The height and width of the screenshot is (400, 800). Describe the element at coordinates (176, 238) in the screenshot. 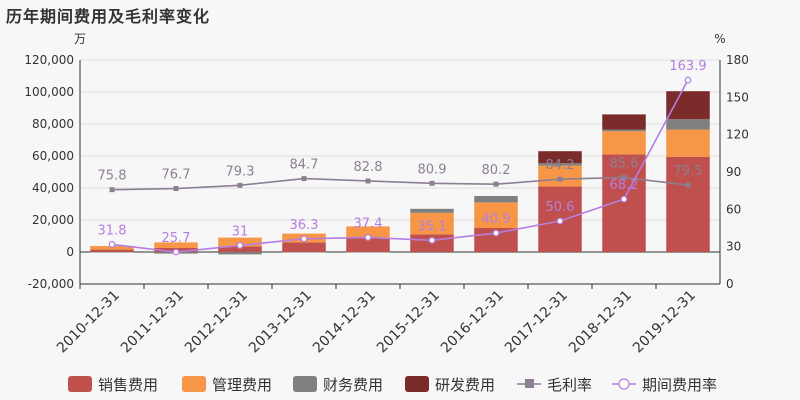

I see `data-label-期间费用率: 25.7` at that location.